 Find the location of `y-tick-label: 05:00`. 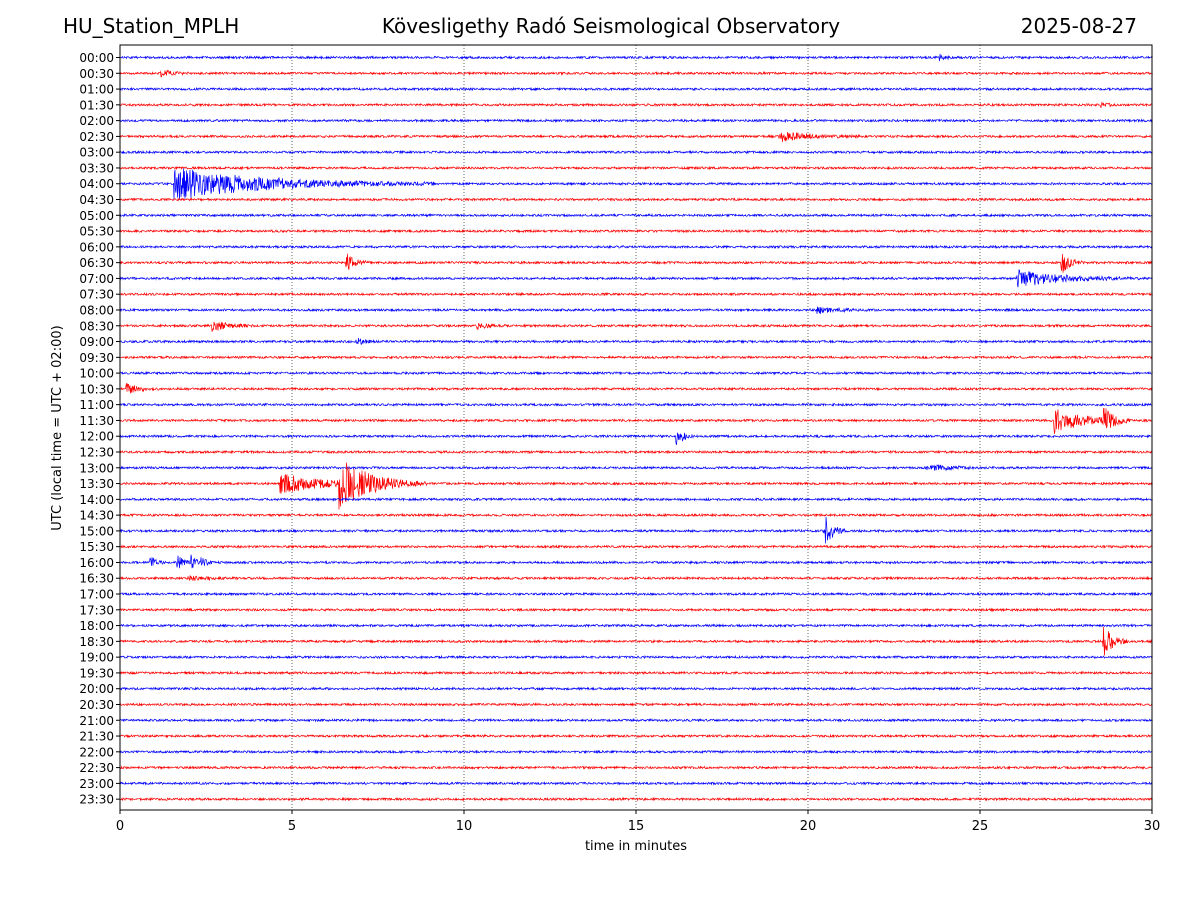

y-tick-label: 05:00 is located at coordinates (96, 216).